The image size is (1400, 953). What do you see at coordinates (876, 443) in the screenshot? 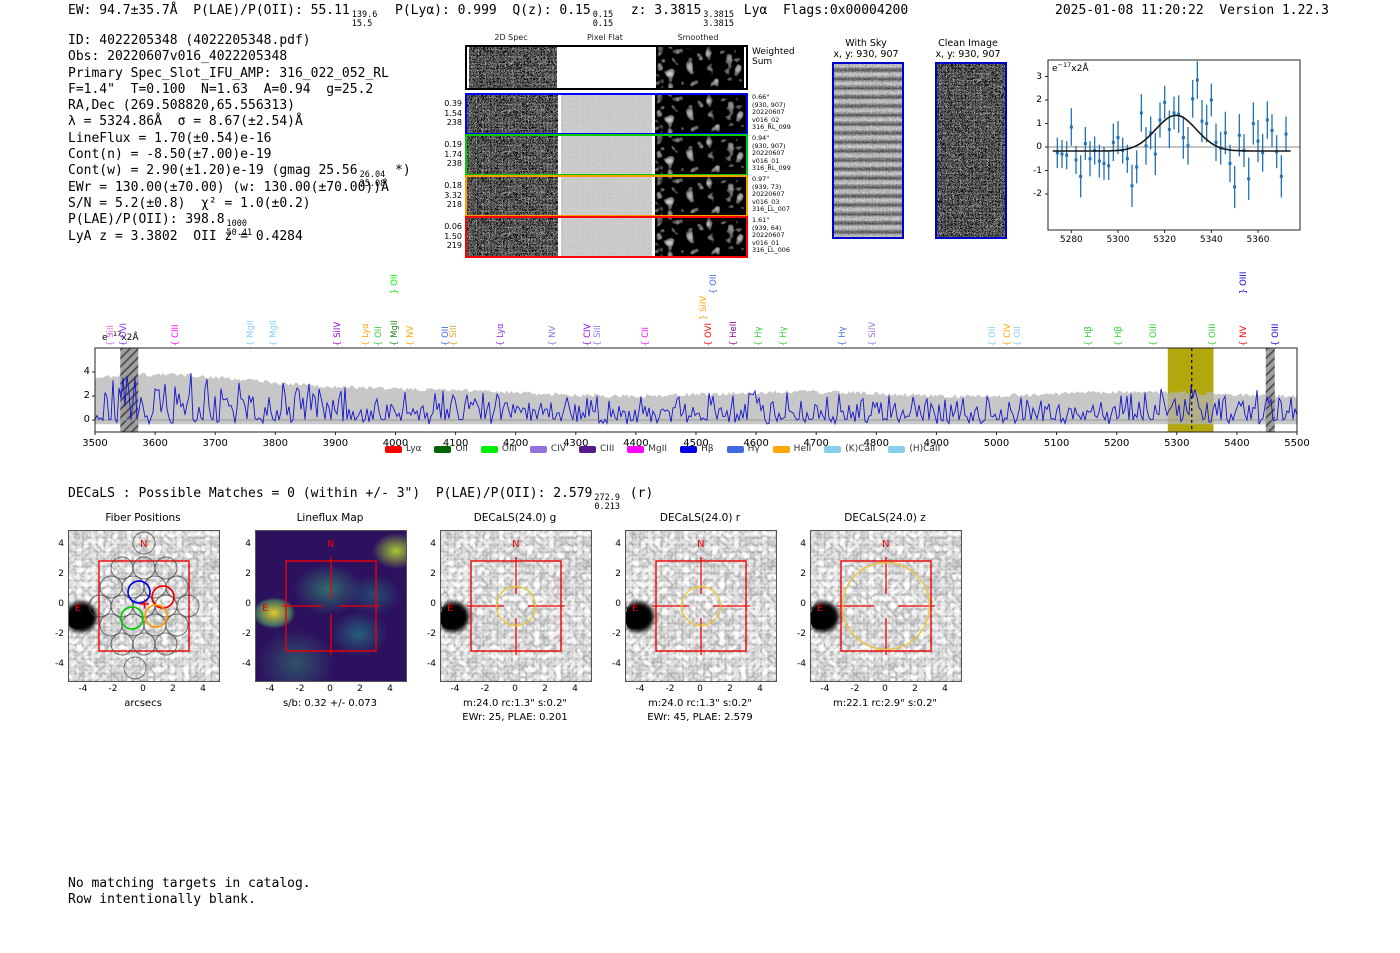
I see `x-tick-label: 4800` at bounding box center [876, 443].